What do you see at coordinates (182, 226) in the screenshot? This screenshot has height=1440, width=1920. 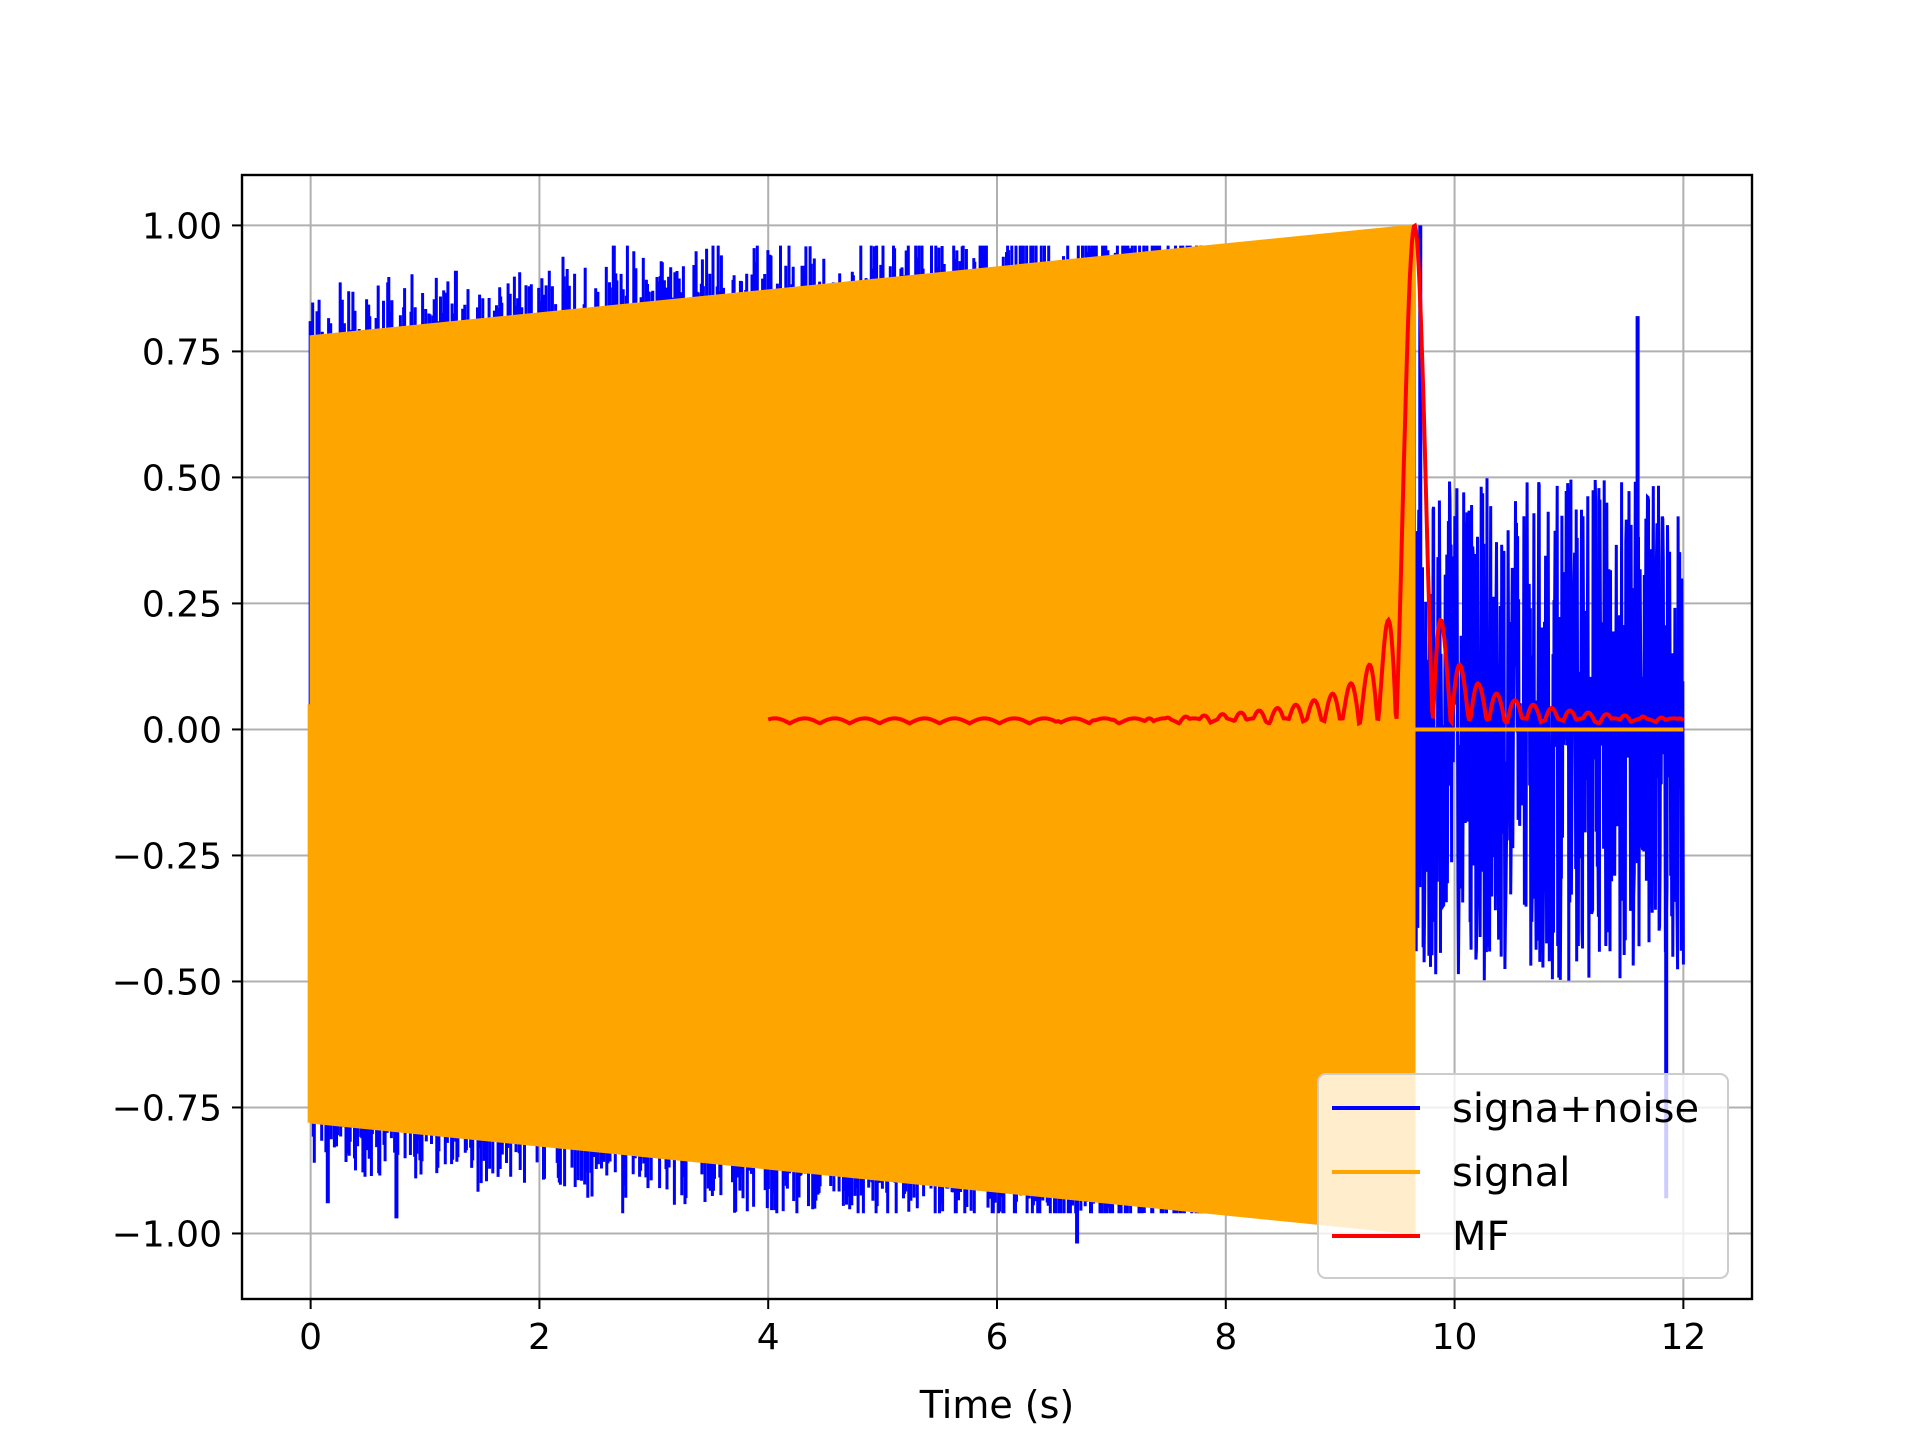 I see `y-tick-label: 1.00` at bounding box center [182, 226].